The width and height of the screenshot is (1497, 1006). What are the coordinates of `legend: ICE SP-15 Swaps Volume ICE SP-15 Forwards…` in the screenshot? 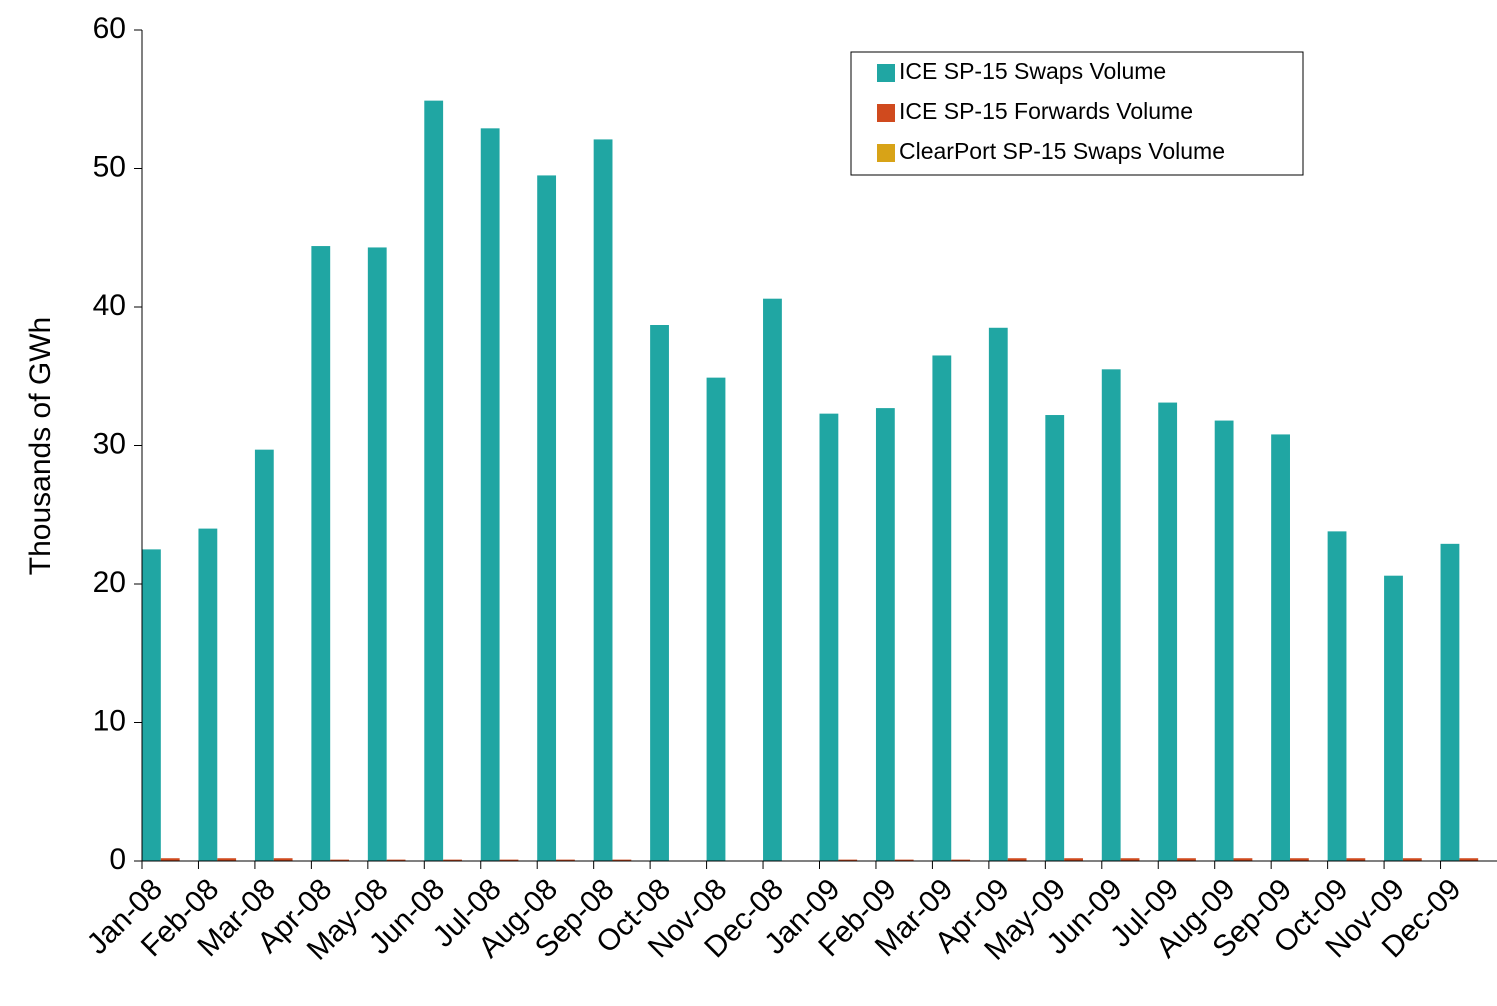 It's located at (1077, 113).